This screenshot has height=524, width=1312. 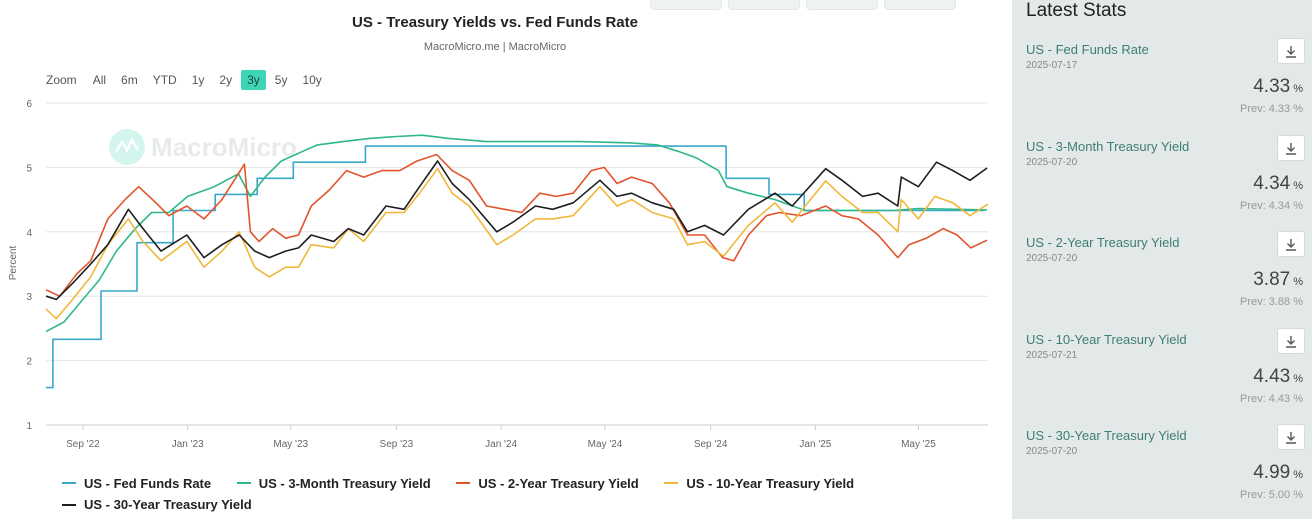 I want to click on zoom-bar: Zoom All 6m YTD 1y 2y 3y 5y 10y, so click(x=188, y=80).